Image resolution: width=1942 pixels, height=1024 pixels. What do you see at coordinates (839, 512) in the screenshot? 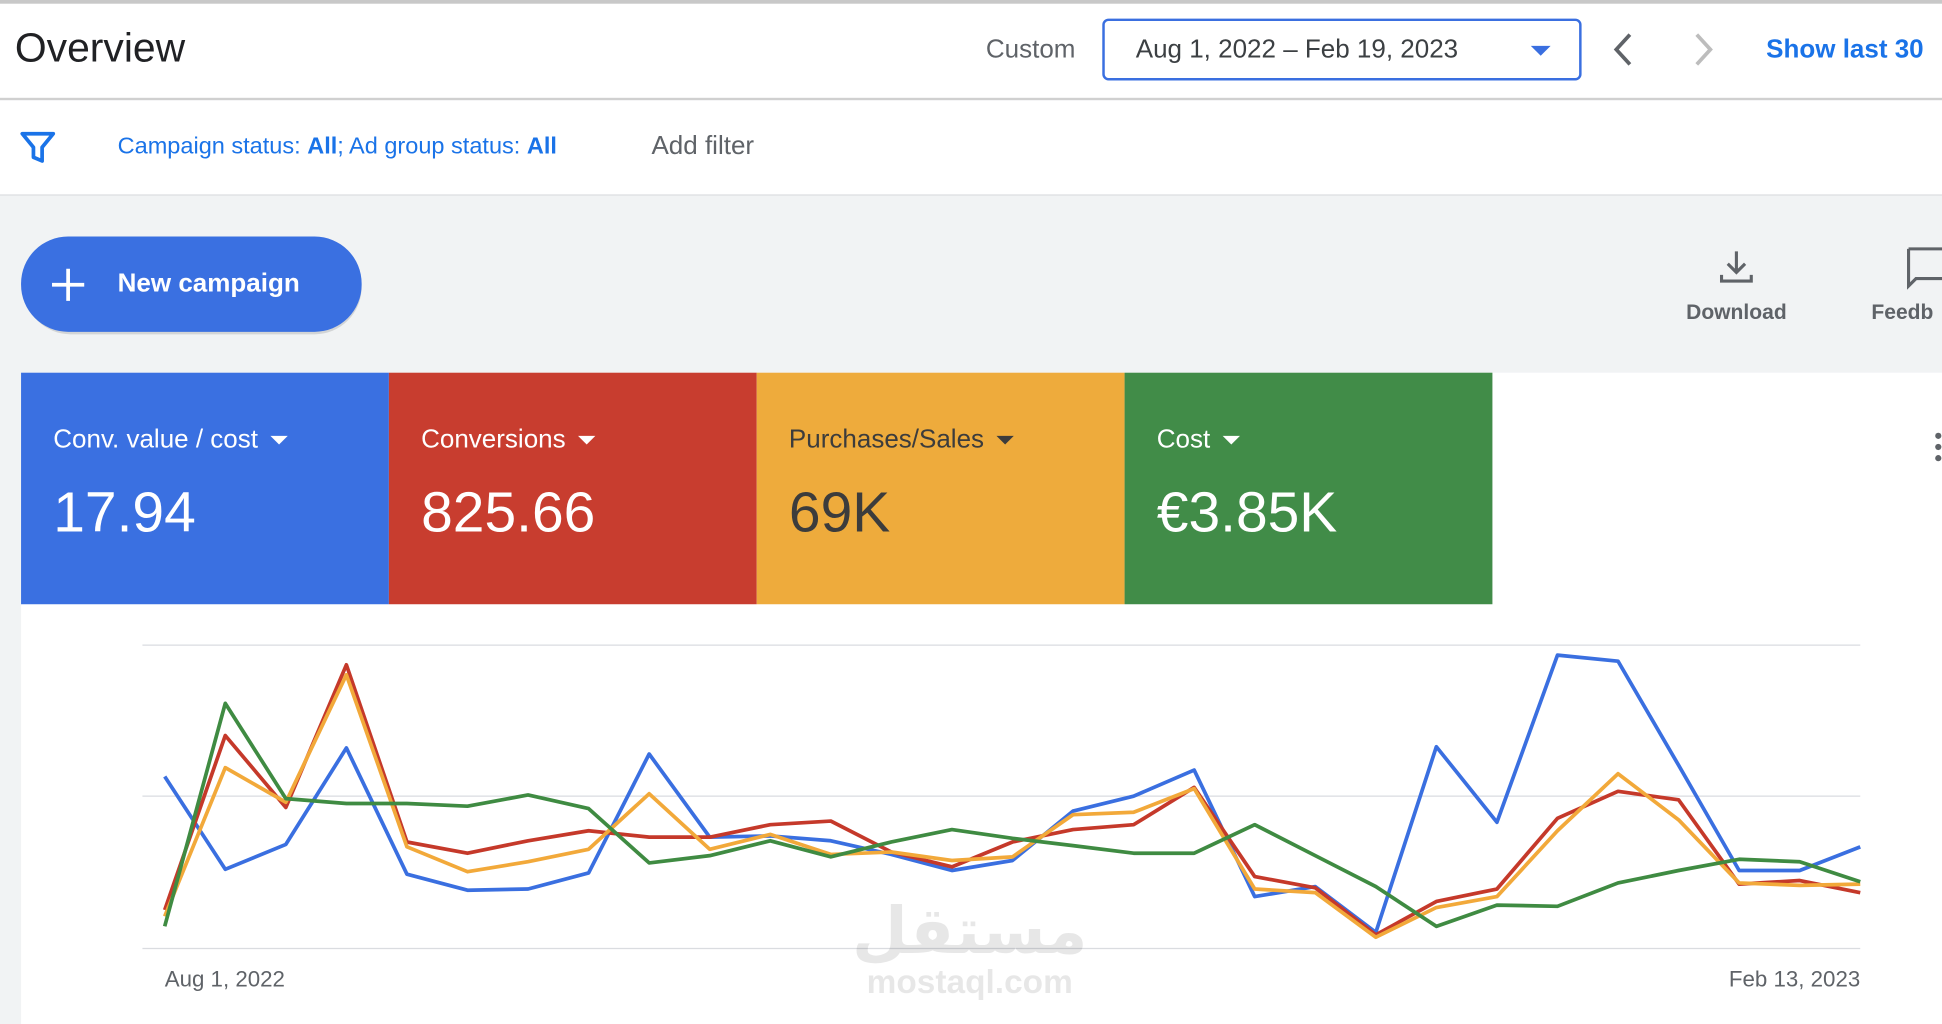
I see `scorecard-total: 69K` at bounding box center [839, 512].